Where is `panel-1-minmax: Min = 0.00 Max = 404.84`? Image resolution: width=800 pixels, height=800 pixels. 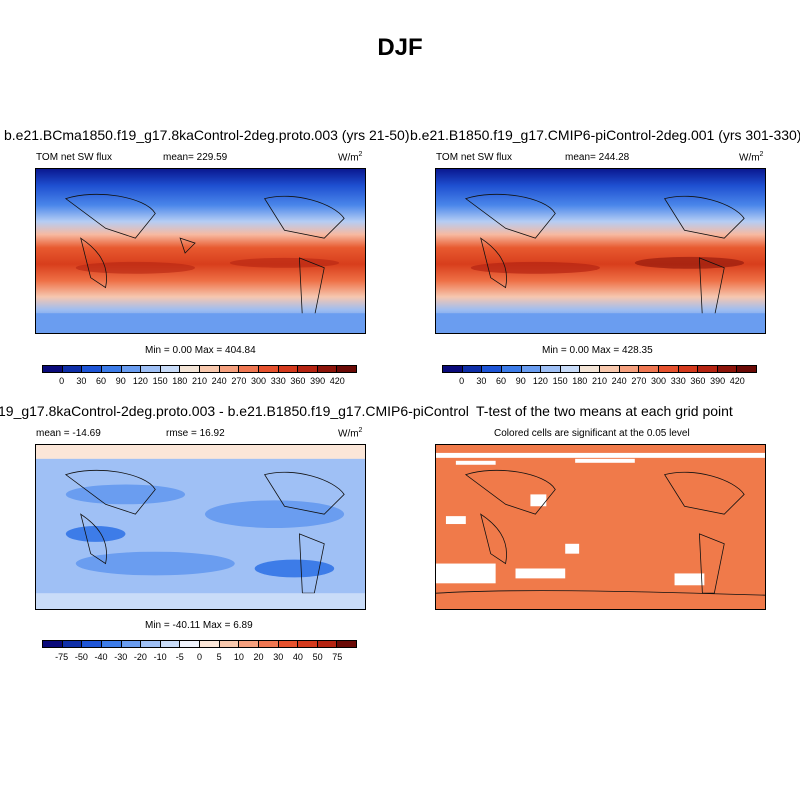 panel-1-minmax: Min = 0.00 Max = 404.84 is located at coordinates (200, 350).